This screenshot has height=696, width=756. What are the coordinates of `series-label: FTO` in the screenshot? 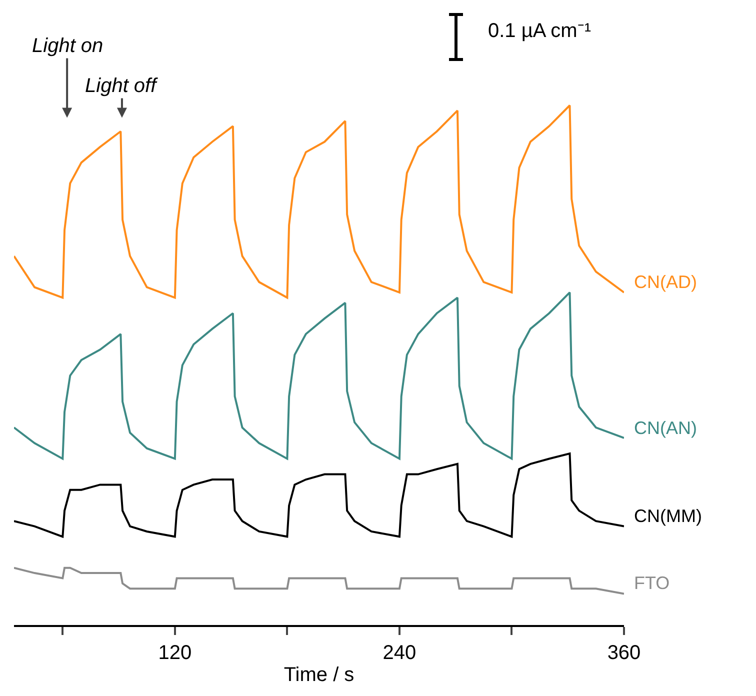 It's located at (652, 583).